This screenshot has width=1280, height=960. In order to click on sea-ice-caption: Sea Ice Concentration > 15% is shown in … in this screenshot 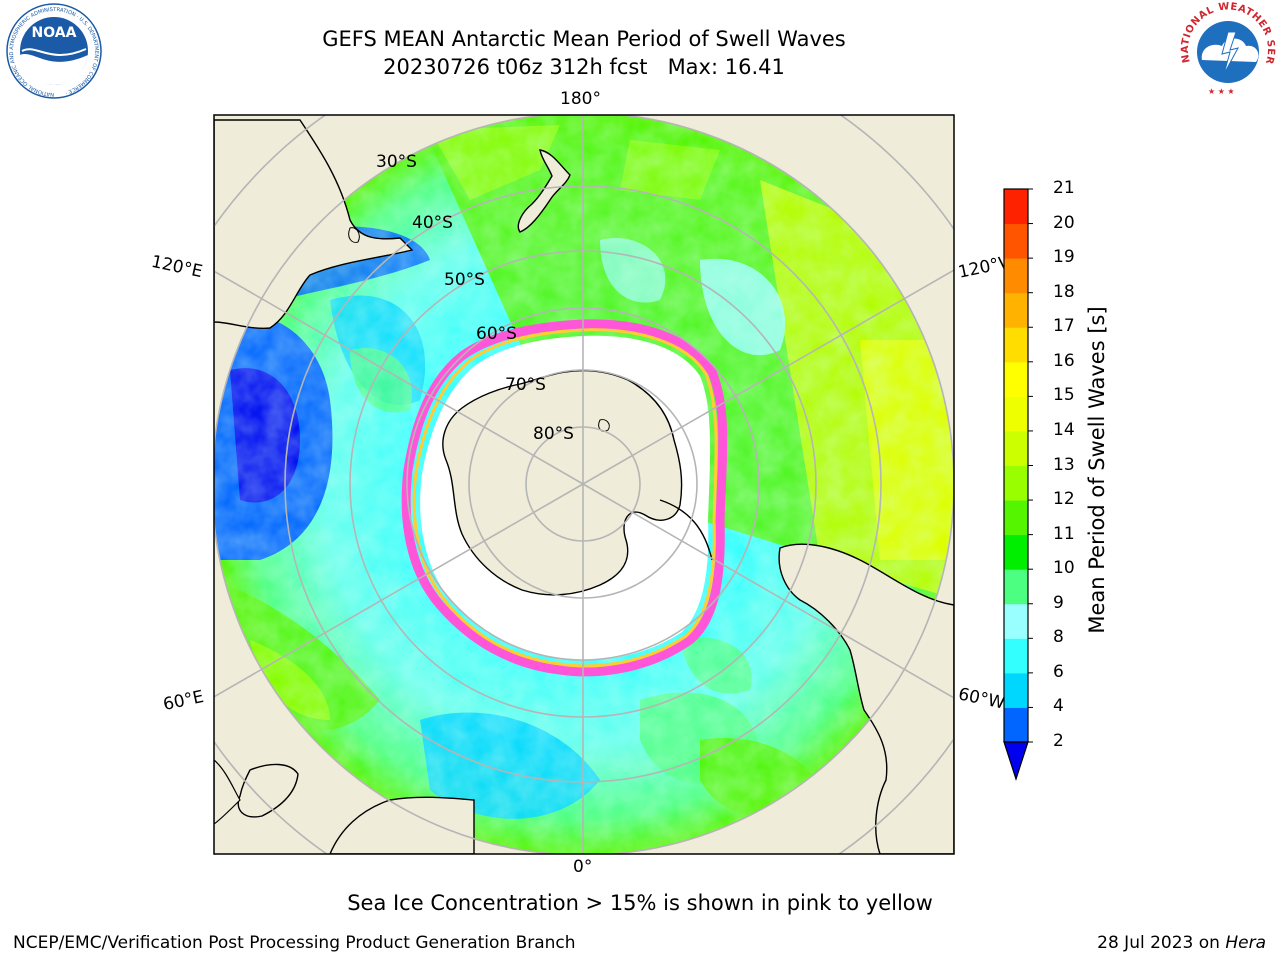, I will do `click(640, 903)`.